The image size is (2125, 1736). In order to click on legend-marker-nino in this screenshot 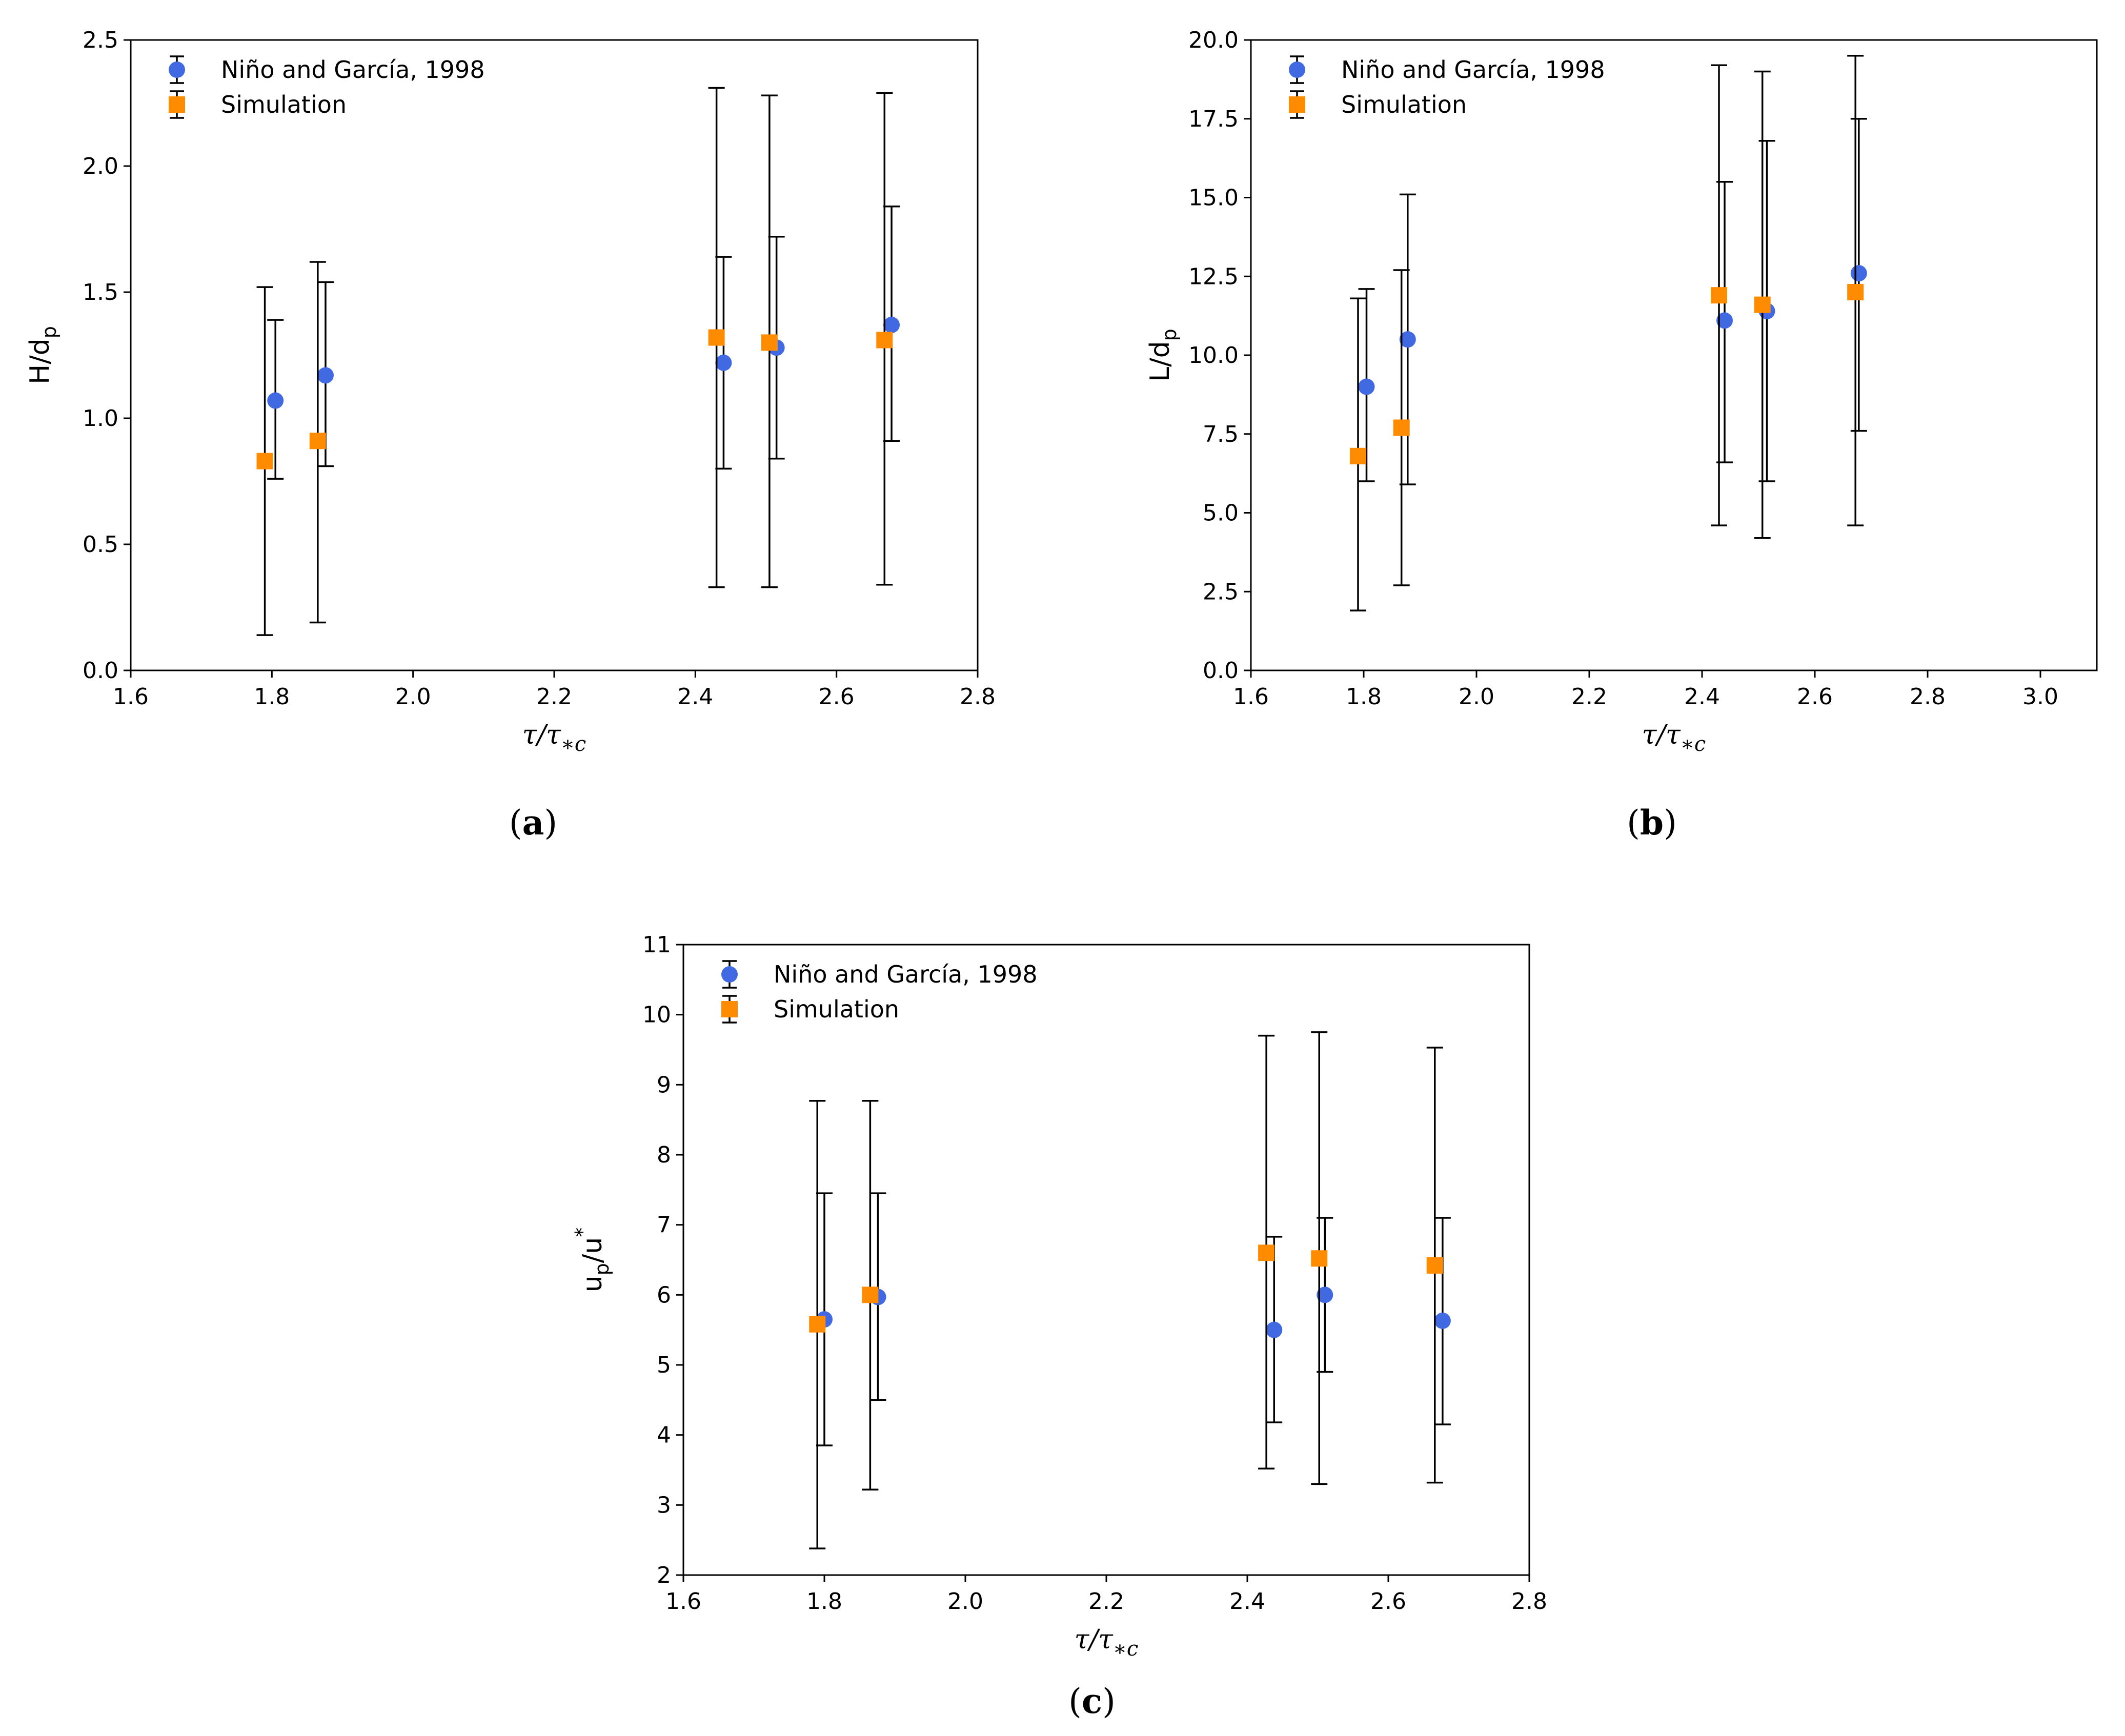, I will do `click(177, 70)`.